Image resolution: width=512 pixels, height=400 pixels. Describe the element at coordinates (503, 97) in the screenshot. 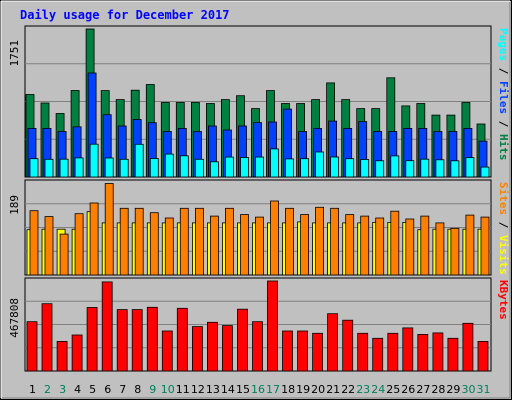

I see `legend-text: Files` at that location.